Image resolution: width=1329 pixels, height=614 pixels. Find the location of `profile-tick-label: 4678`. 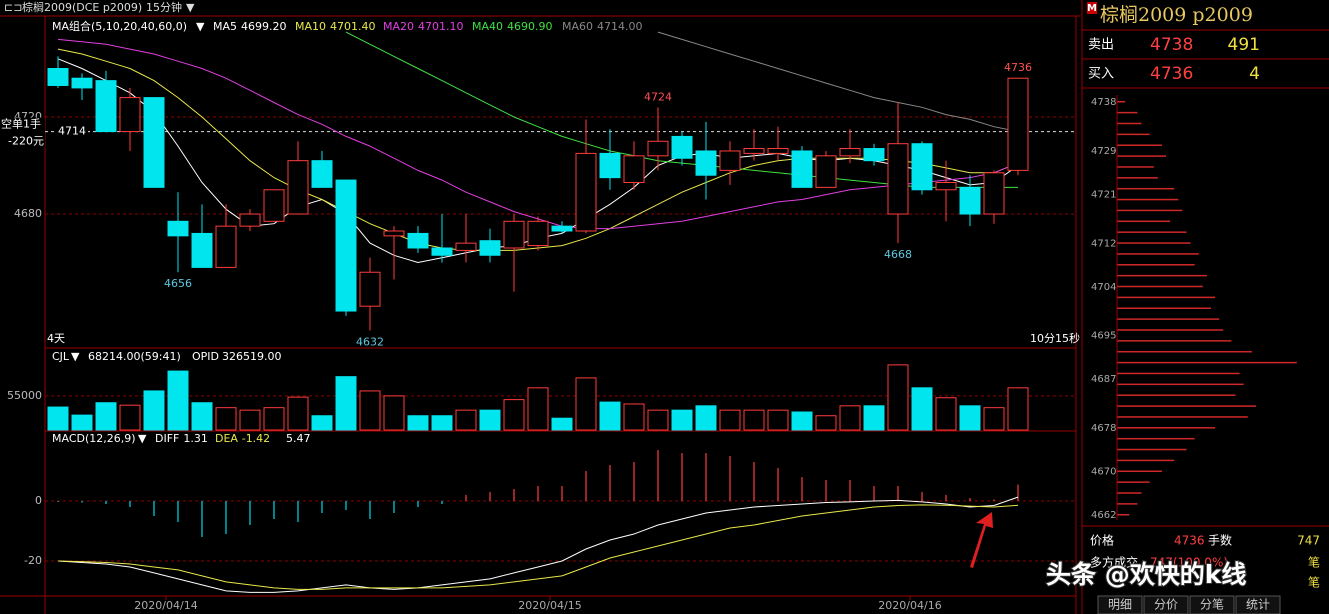

profile-tick-label: 4678 is located at coordinates (1103, 428).